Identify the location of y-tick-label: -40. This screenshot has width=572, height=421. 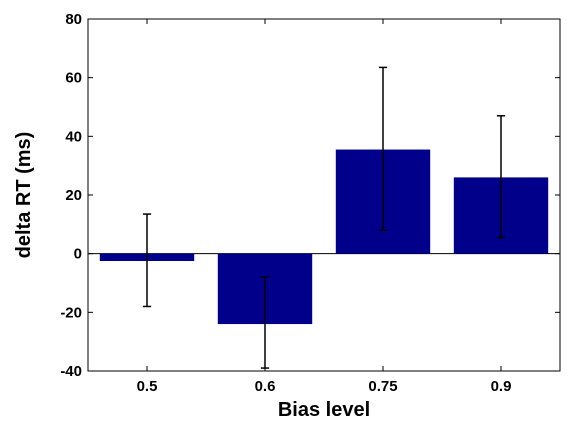
(71, 371).